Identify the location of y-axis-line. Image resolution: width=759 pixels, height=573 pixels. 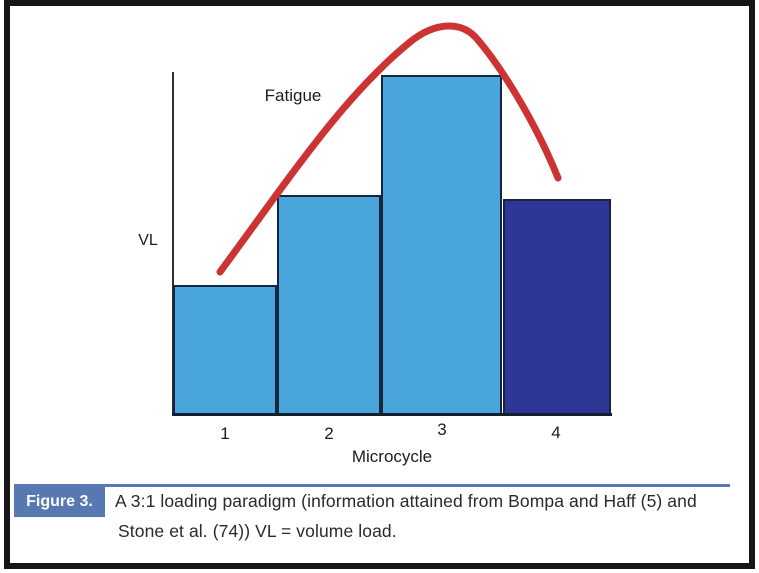
(173, 243).